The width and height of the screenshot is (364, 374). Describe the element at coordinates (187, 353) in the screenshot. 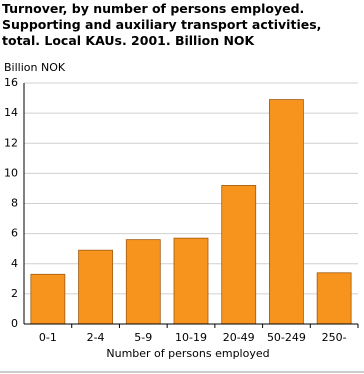

I see `x-axis-label: Number of persons employed` at that location.